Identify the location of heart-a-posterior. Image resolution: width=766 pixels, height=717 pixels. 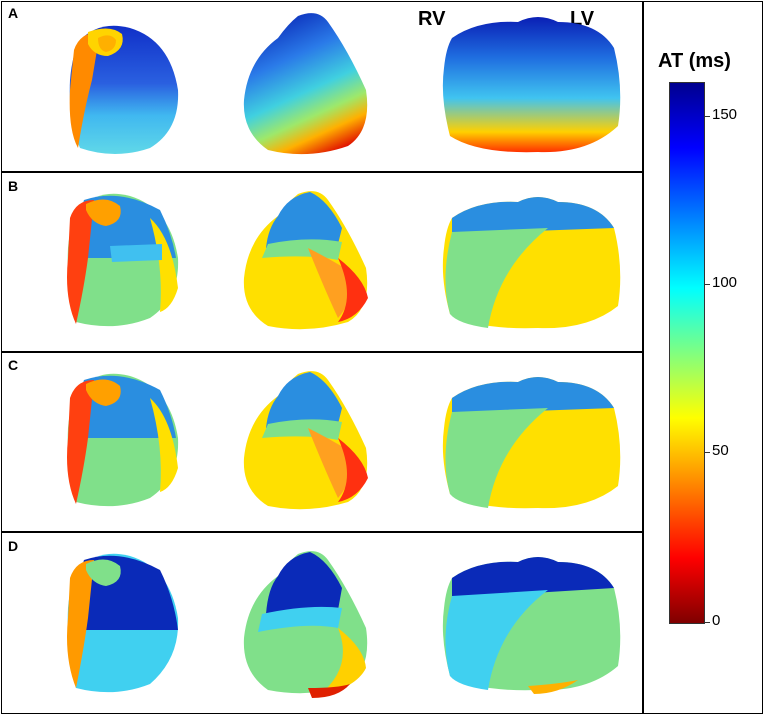
(531, 85).